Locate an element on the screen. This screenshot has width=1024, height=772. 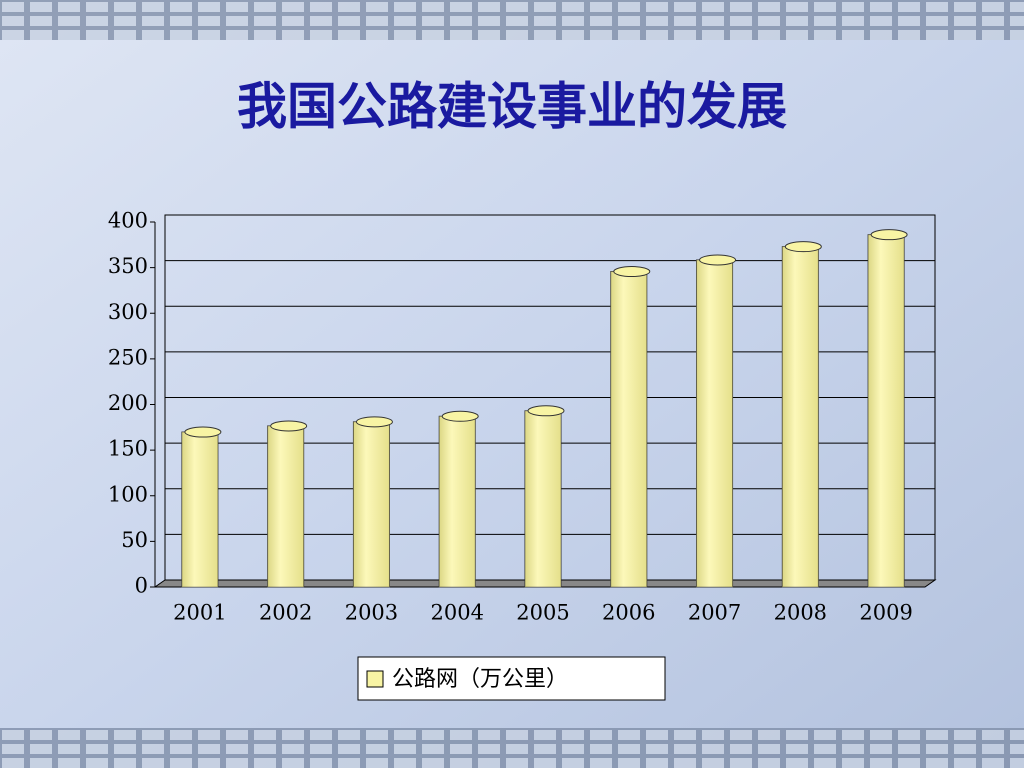
y-tick-label: 350 is located at coordinates (128, 266).